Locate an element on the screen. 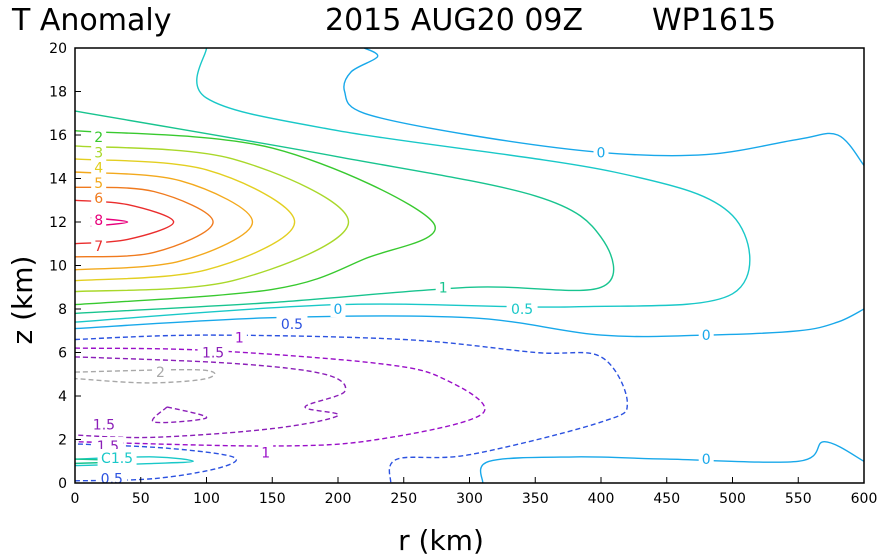 The height and width of the screenshot is (559, 879). y-tick-label: 8 is located at coordinates (62, 310).